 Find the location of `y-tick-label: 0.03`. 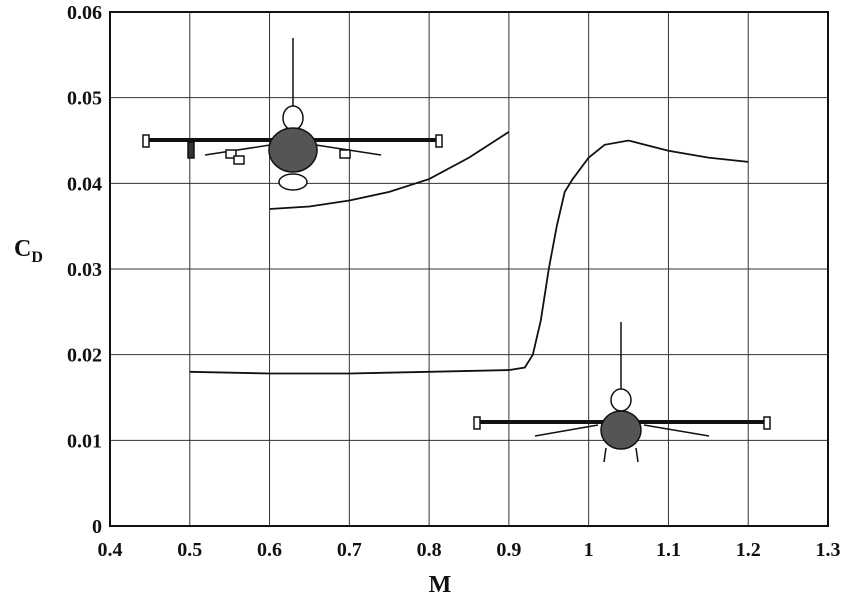

y-tick-label: 0.03 is located at coordinates (84, 270).